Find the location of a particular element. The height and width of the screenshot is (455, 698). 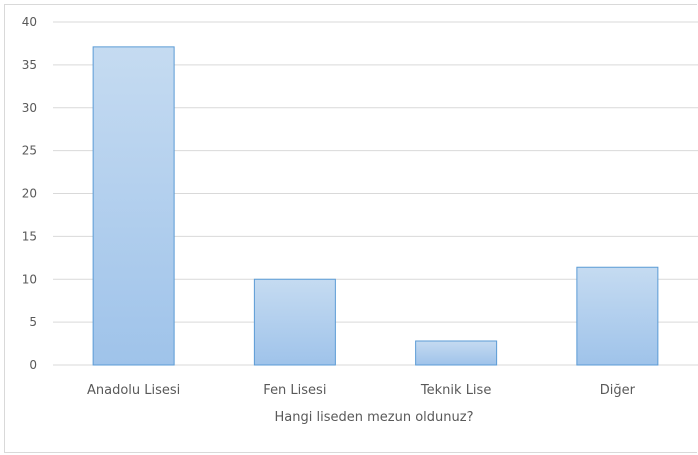

y-tick-label: 10 is located at coordinates (29, 279).